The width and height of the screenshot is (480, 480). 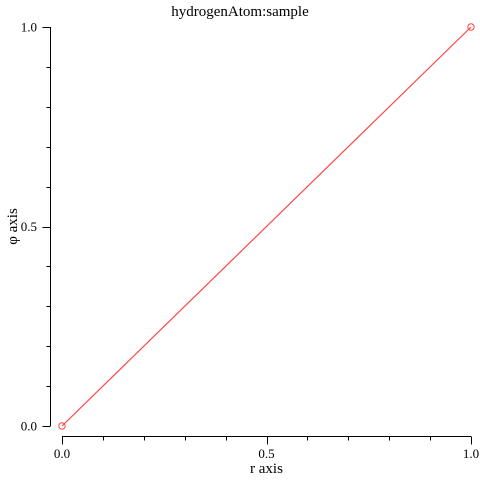 I want to click on chart-title: hydrogenAtom:sample, so click(x=240, y=12).